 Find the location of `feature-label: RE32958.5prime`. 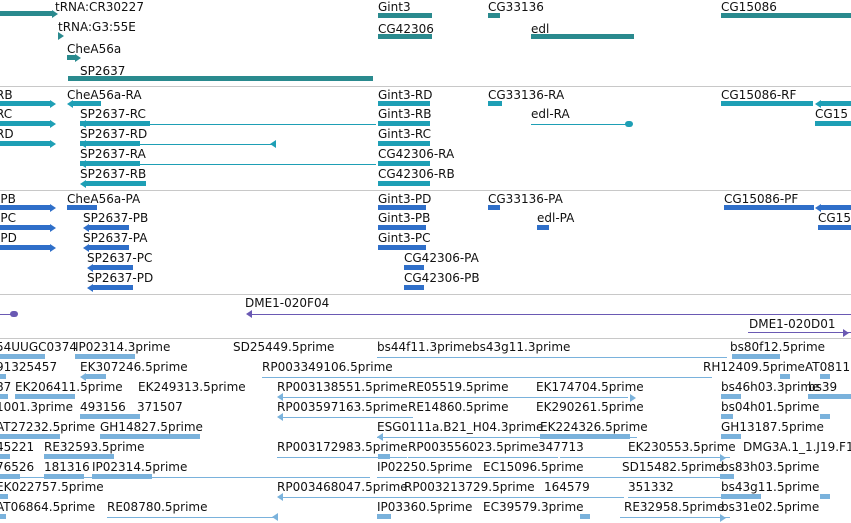

feature-label: RE32958.5prime is located at coordinates (674, 507).